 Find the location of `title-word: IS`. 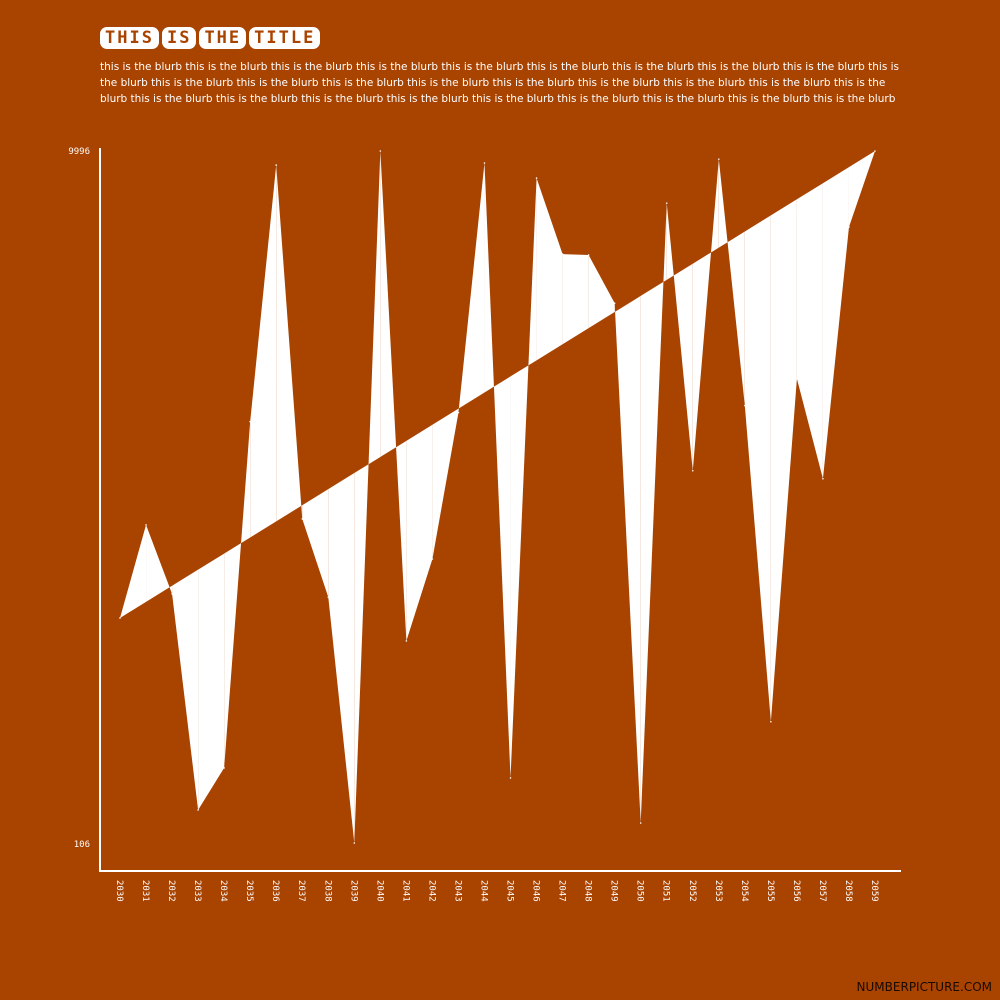

title-word: IS is located at coordinates (179, 38).